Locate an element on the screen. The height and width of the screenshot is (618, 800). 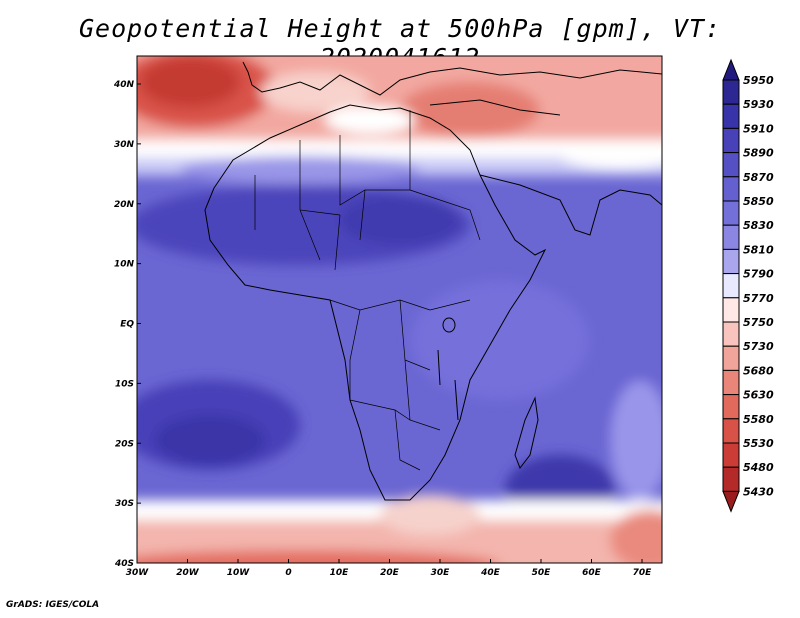
colorbar-level-label: 5730 is located at coordinates (758, 346).